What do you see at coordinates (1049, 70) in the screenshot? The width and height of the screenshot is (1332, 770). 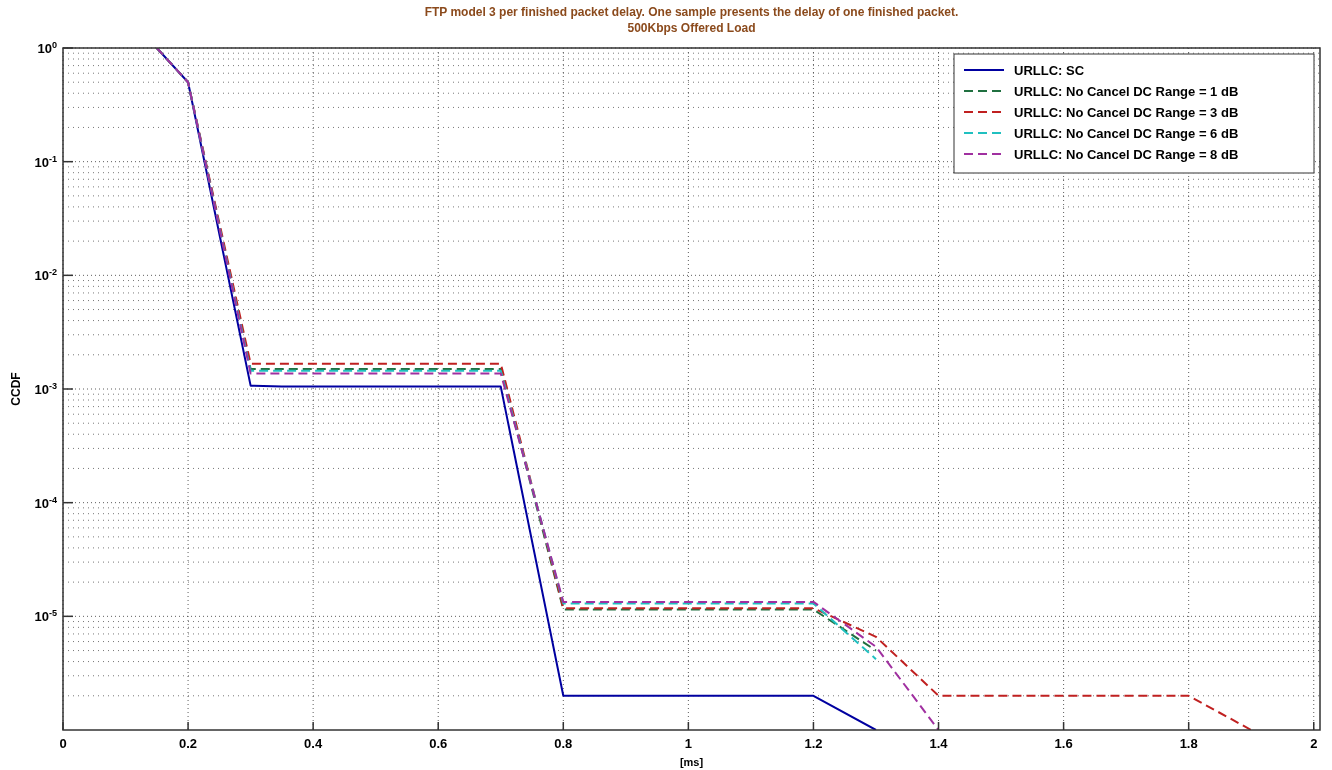 I see `legend-label: URLLC: SC` at bounding box center [1049, 70].